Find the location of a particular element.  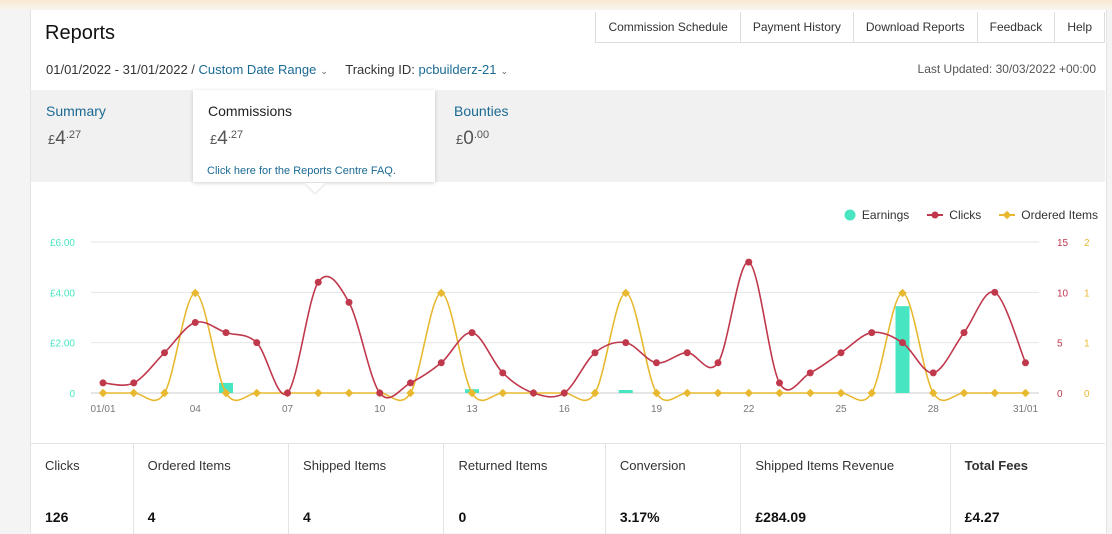

date-range-dropdown: Custom Date Range is located at coordinates (257, 69).